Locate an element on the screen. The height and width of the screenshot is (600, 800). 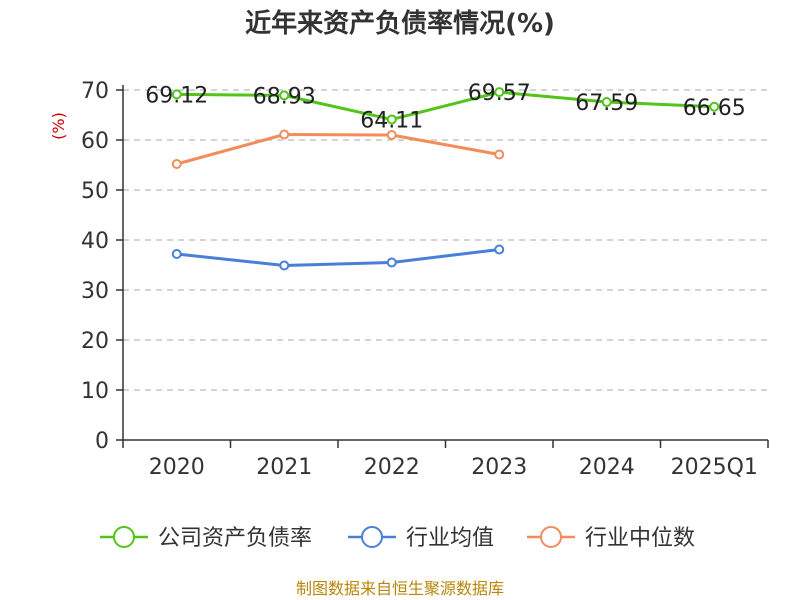
y-tick-label: 10 is located at coordinates (95, 391).